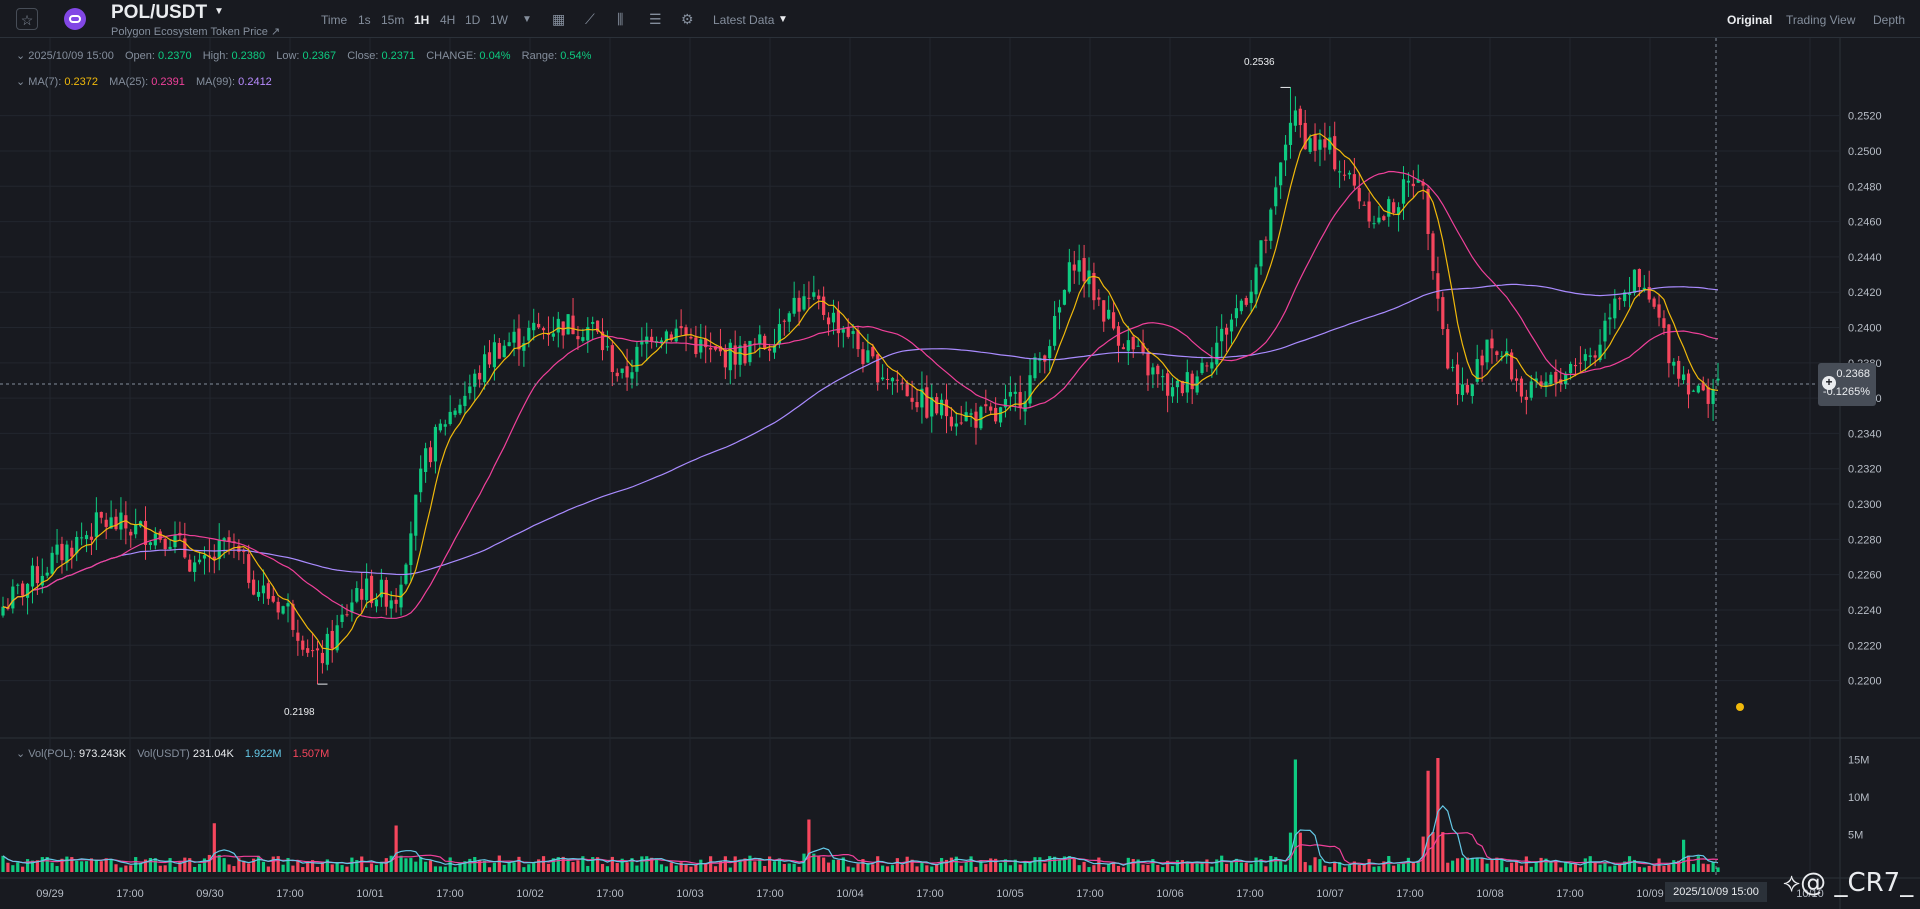  What do you see at coordinates (422, 20) in the screenshot?
I see `tab-1h: 1H` at bounding box center [422, 20].